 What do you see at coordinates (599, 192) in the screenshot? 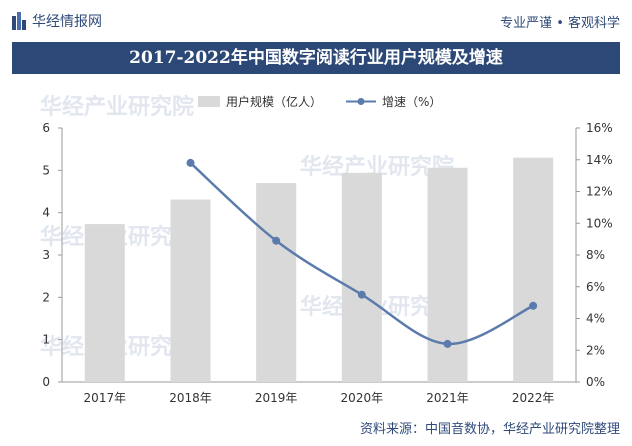
I see `right-tick-label: 12%` at bounding box center [599, 192].